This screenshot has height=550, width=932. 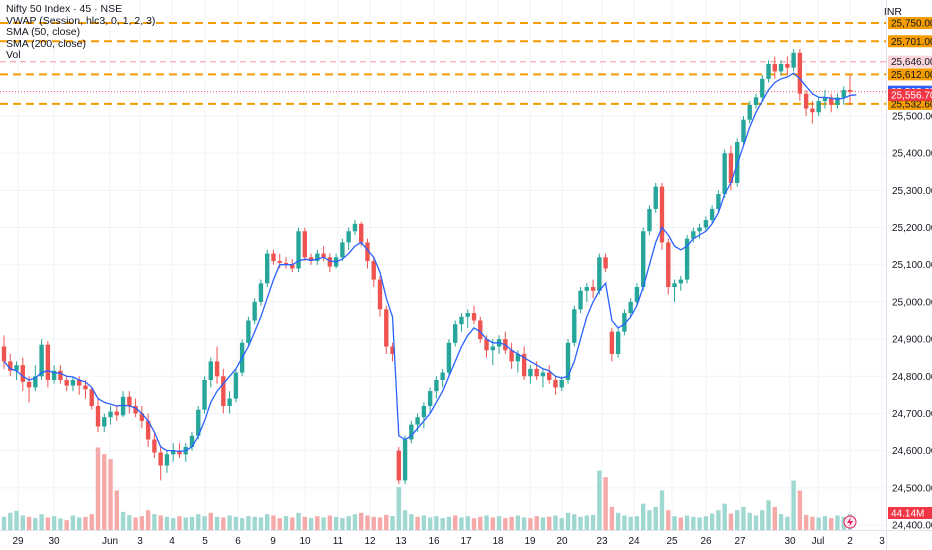 I want to click on indicator-sma-50: SMA (50, close), so click(x=43, y=32).